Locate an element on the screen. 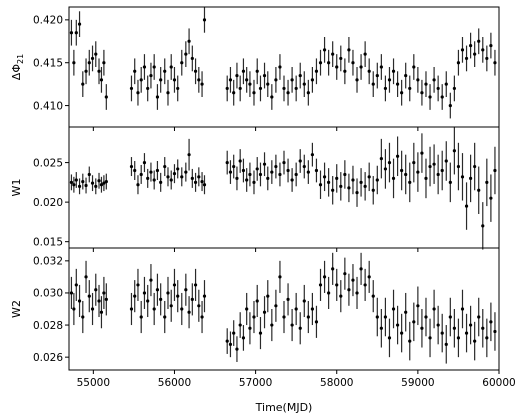 This screenshot has width=520, height=417. y-axis-label: ΔΦ21 is located at coordinates (17, 67).